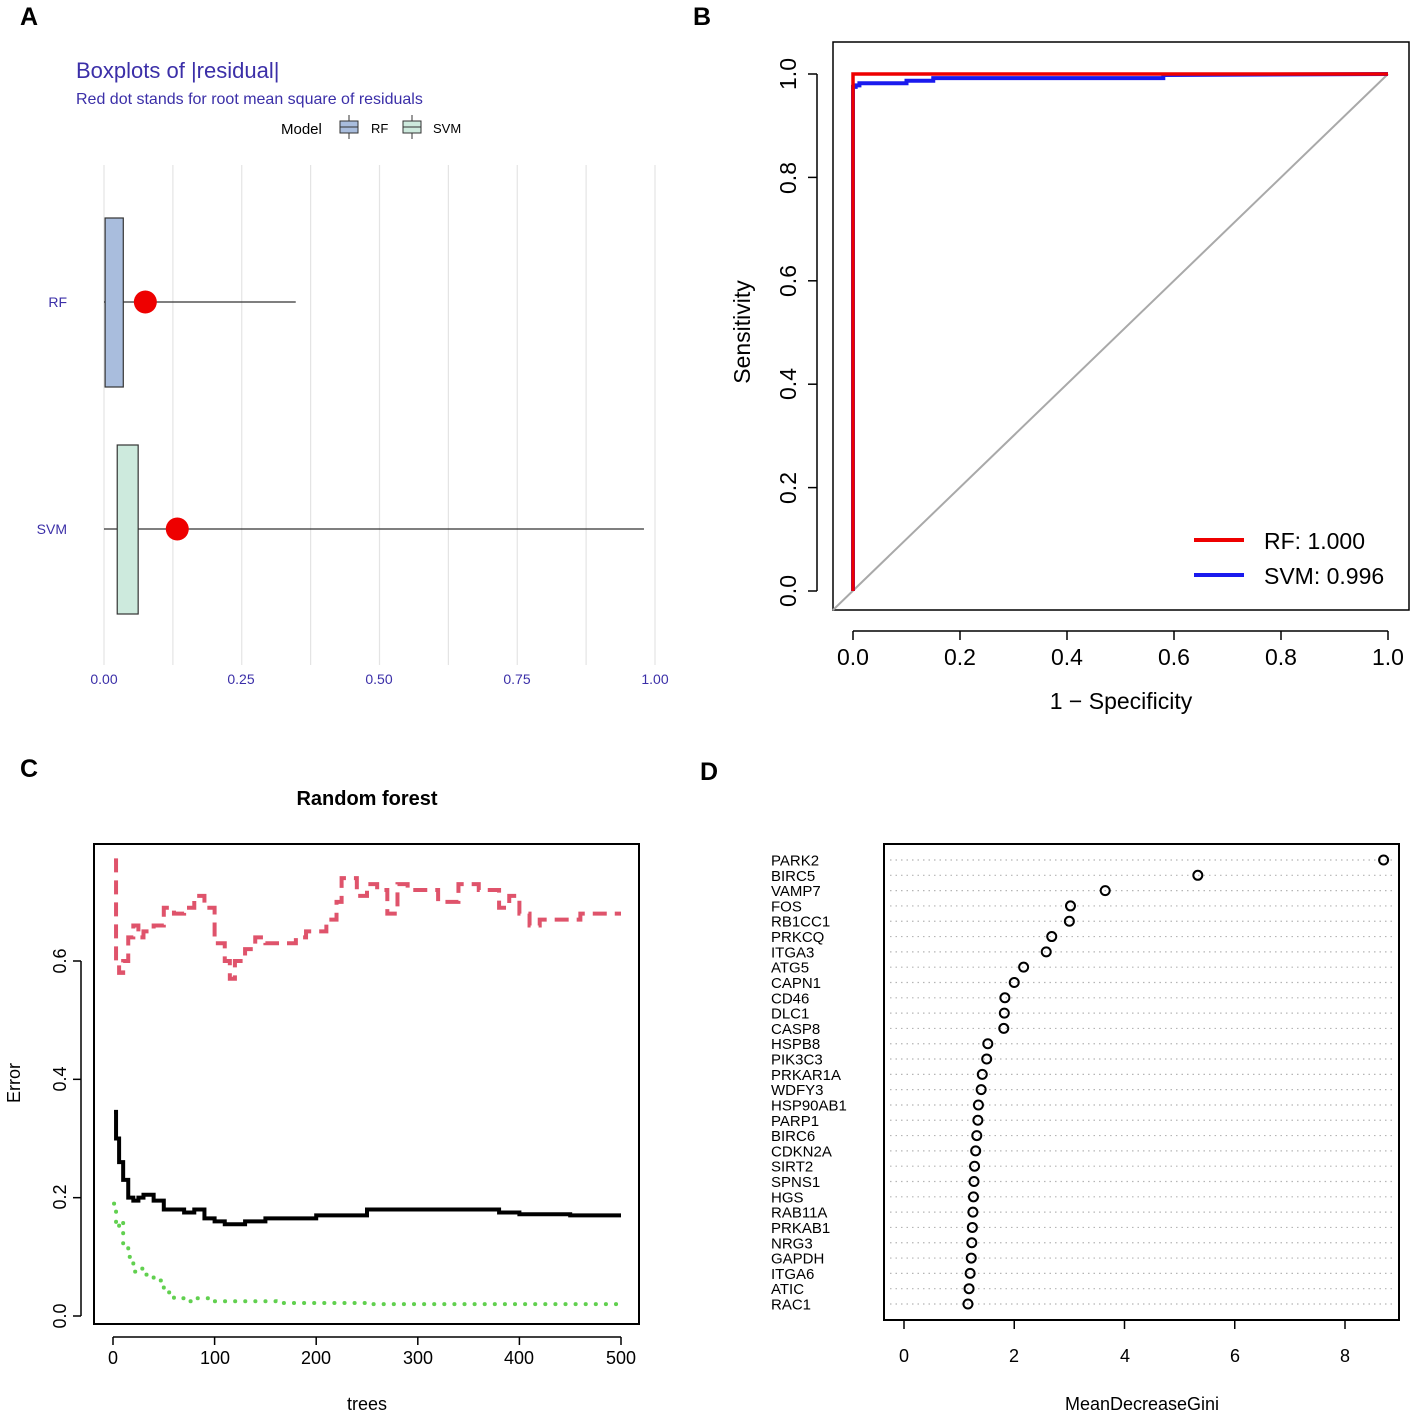 This screenshot has width=1417, height=1416. I want to click on d-gene-label: VAMP7, so click(796, 891).